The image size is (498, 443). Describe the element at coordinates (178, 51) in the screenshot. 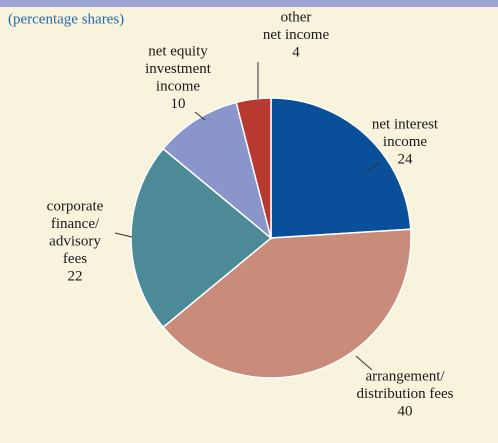

I see `slice-label: net equity` at that location.